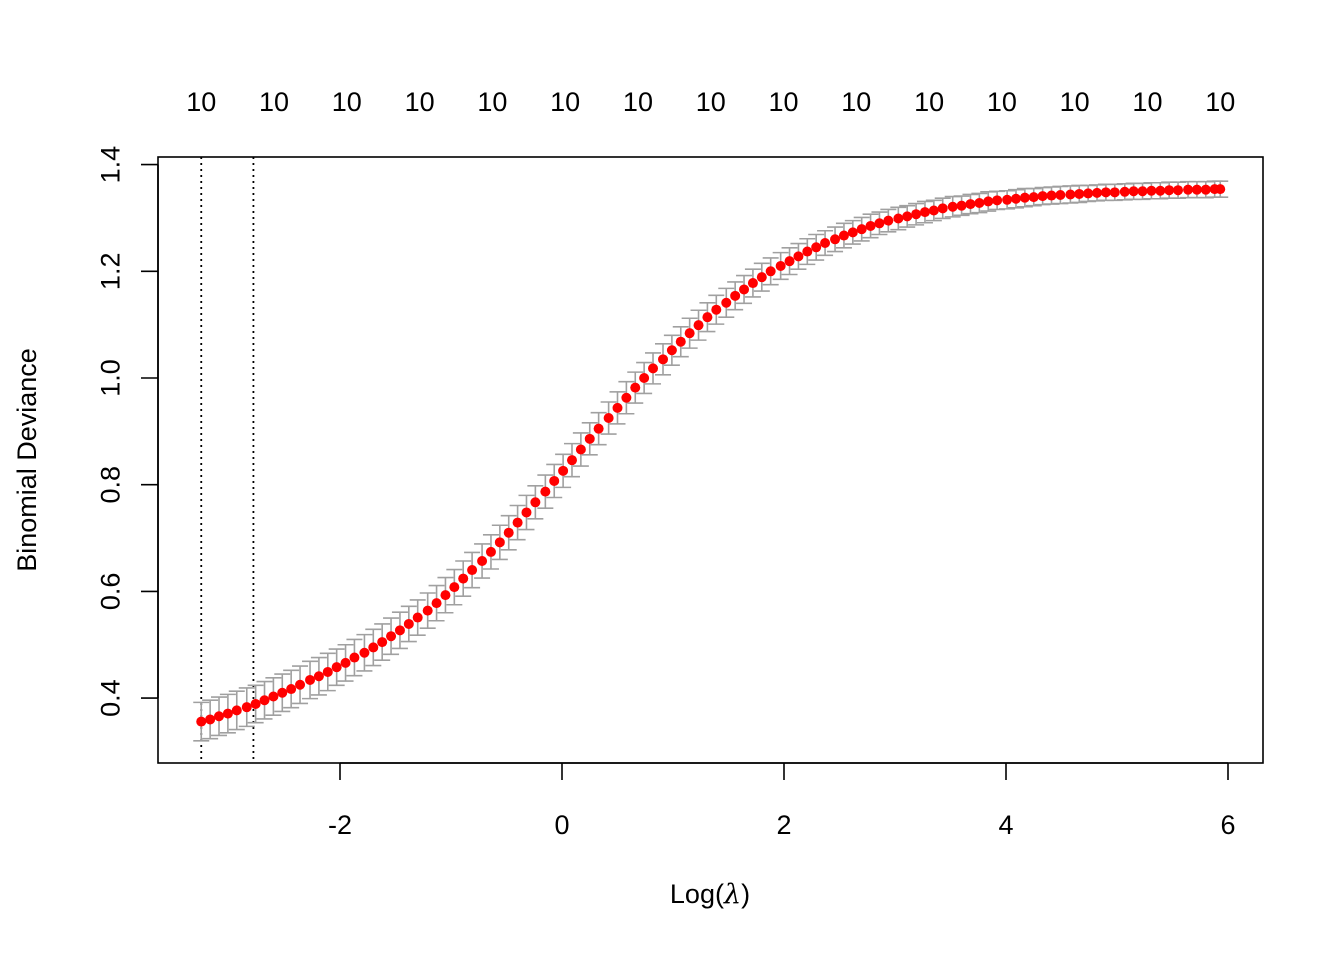 Image resolution: width=1344 pixels, height=960 pixels. What do you see at coordinates (783, 825) in the screenshot?
I see `x-tick-label: 2` at bounding box center [783, 825].